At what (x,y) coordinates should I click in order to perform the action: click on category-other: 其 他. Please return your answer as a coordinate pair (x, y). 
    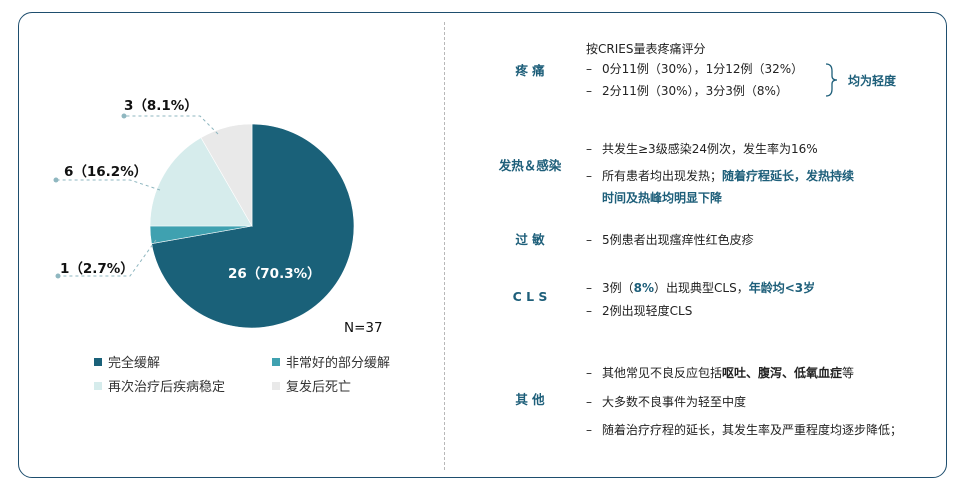
    Looking at the image, I should click on (530, 399).